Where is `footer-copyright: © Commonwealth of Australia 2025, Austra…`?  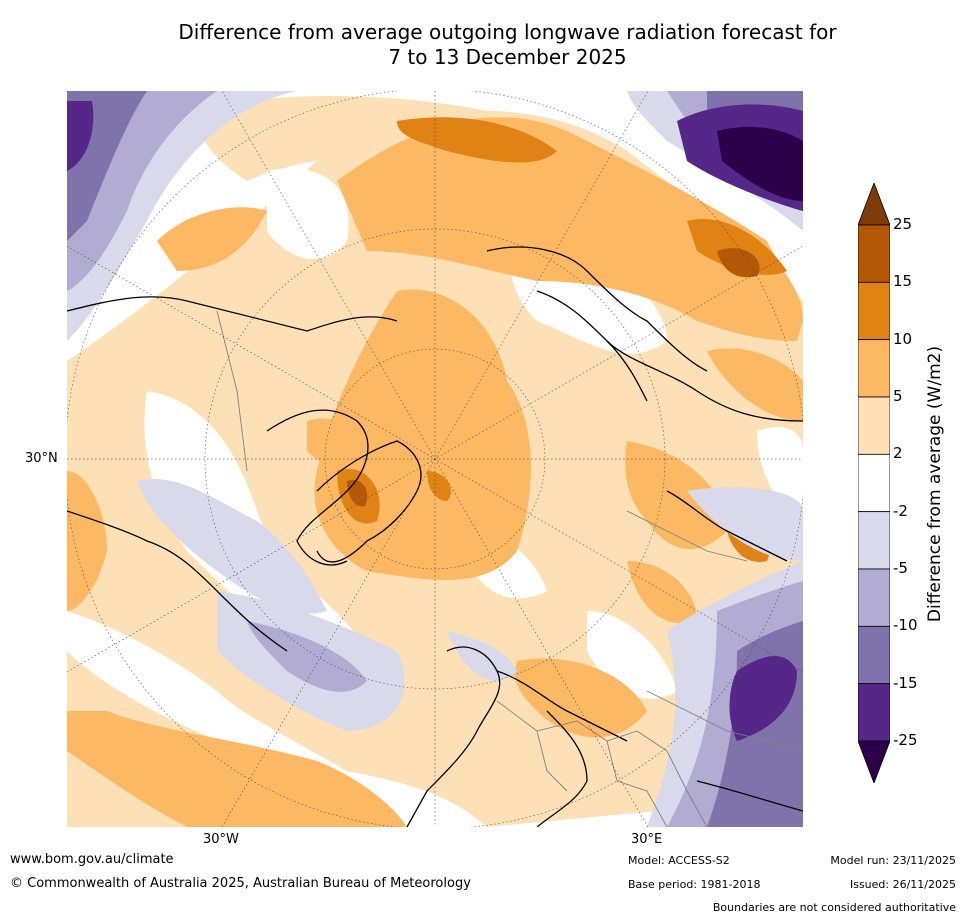 footer-copyright: © Commonwealth of Australia 2025, Austra… is located at coordinates (240, 883).